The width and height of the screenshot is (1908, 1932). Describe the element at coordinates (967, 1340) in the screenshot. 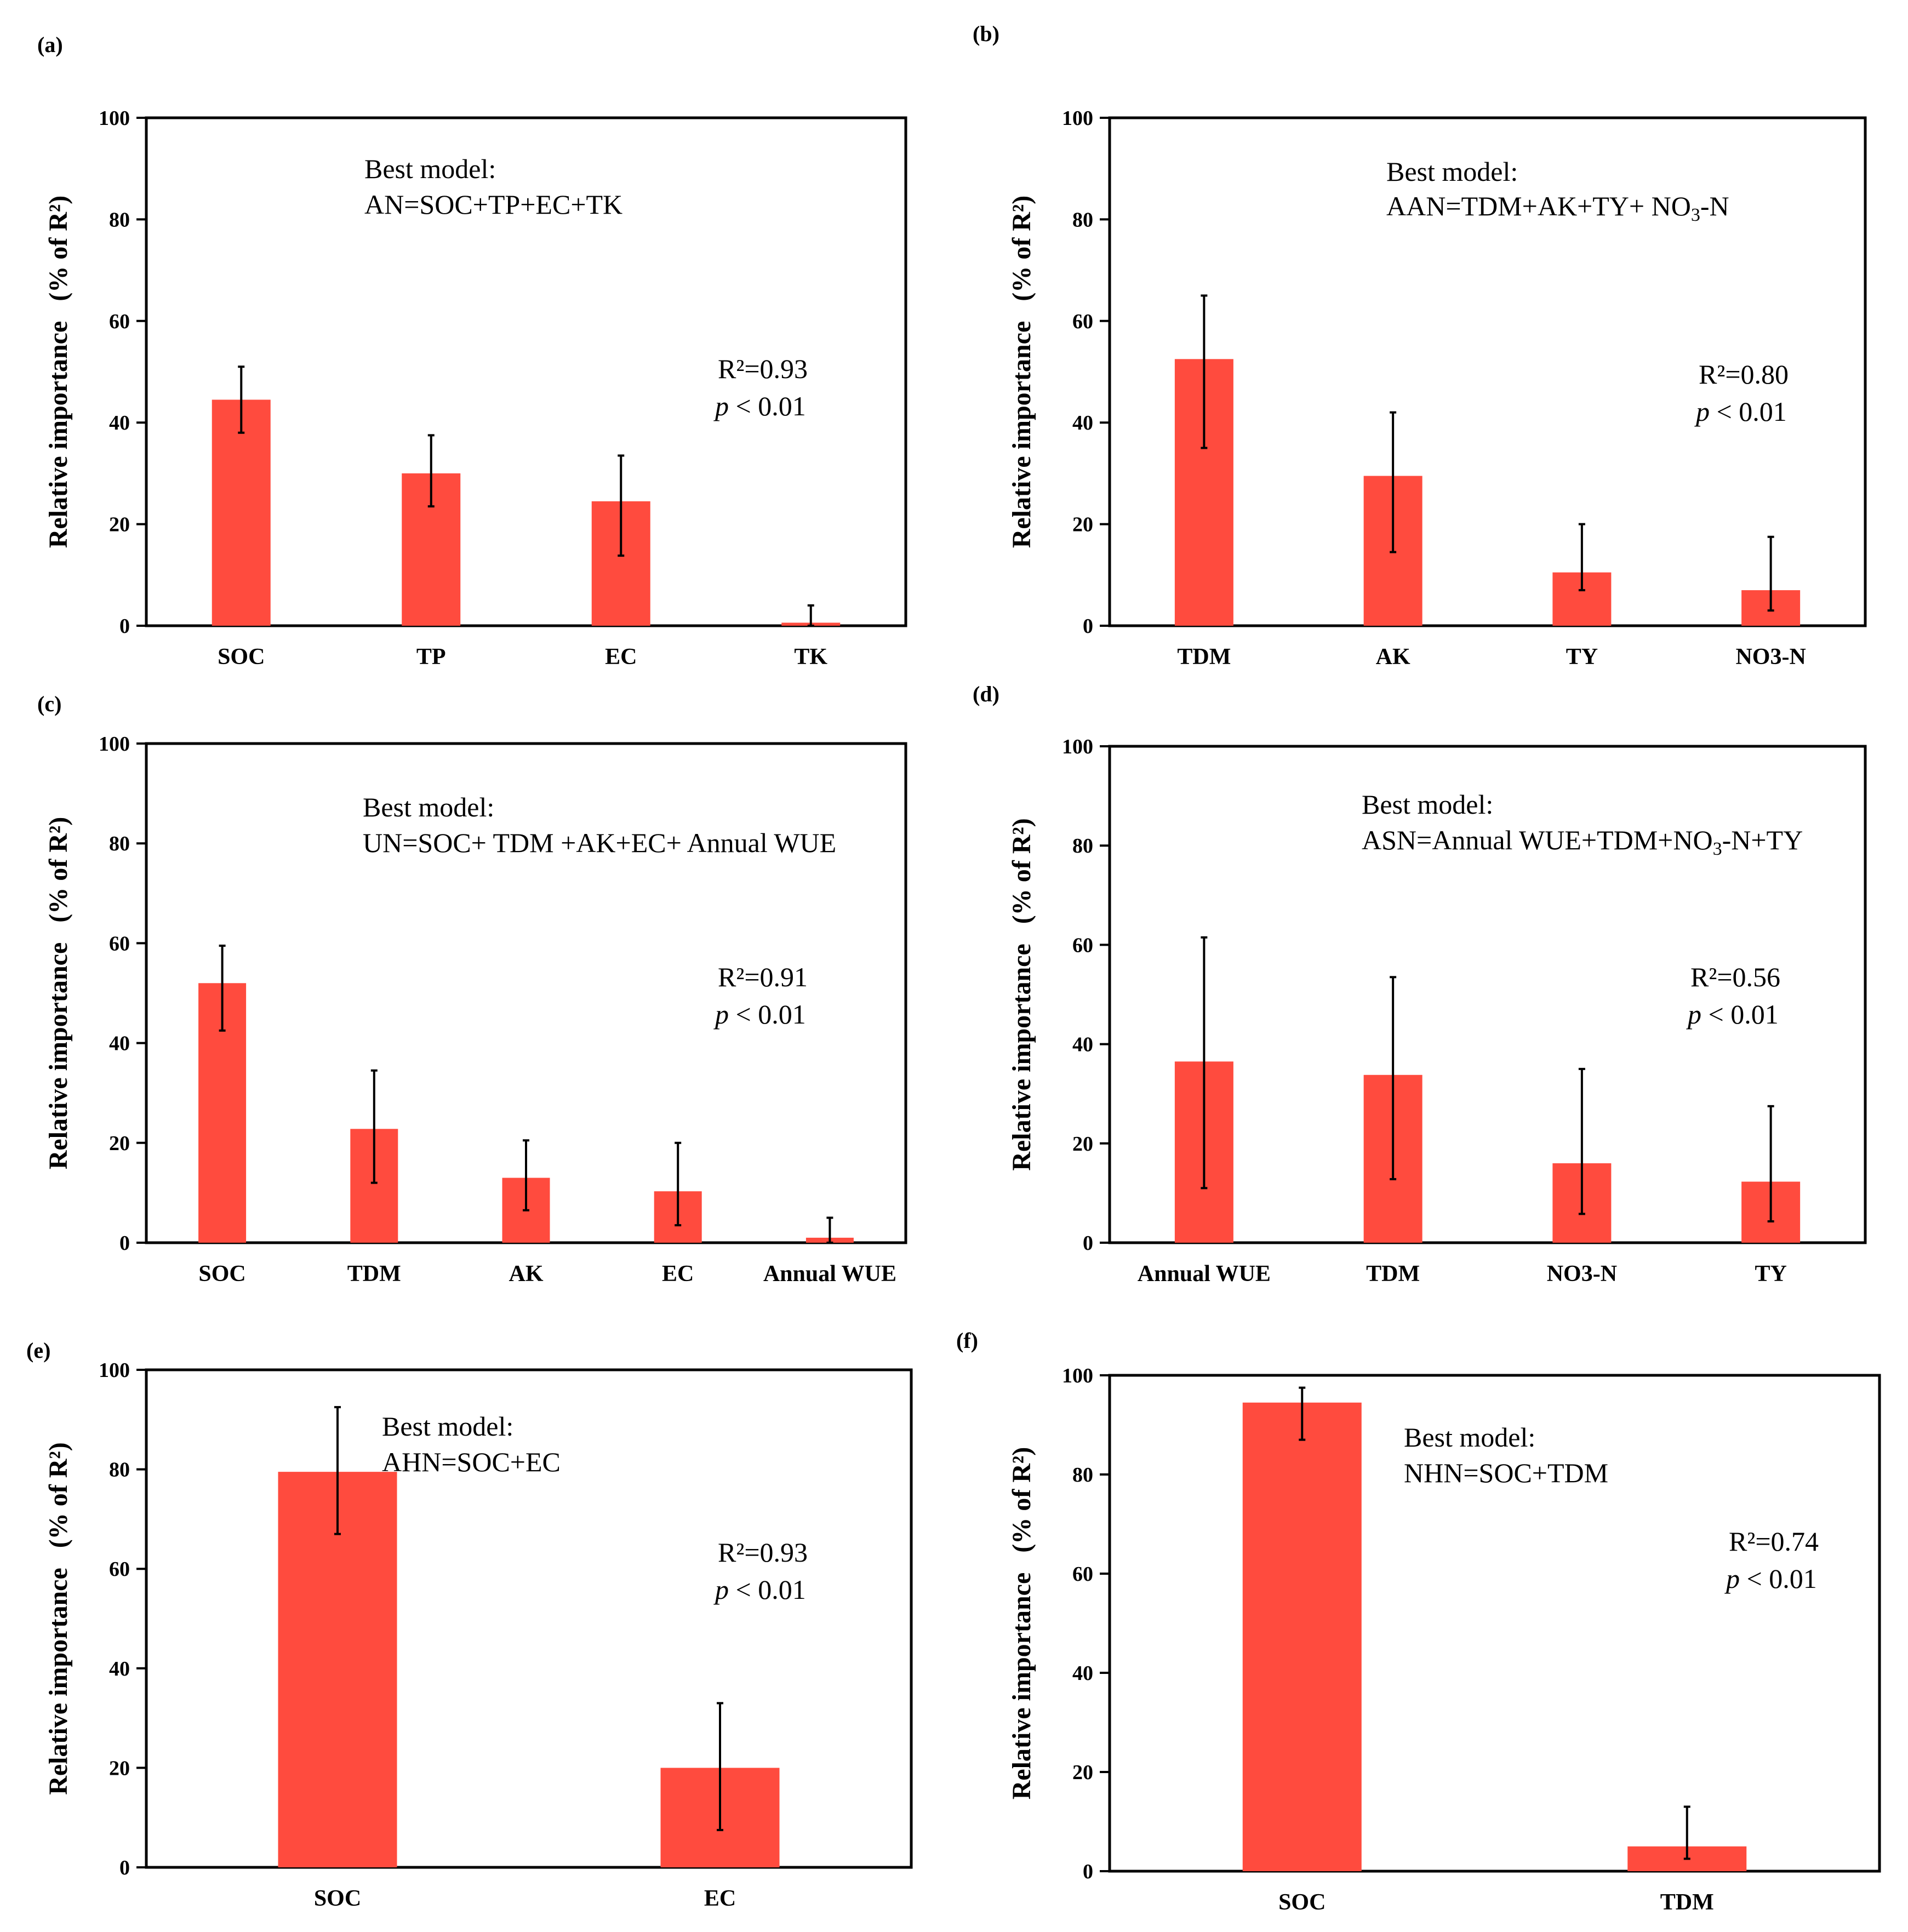

I see `panel-label: (f)` at that location.